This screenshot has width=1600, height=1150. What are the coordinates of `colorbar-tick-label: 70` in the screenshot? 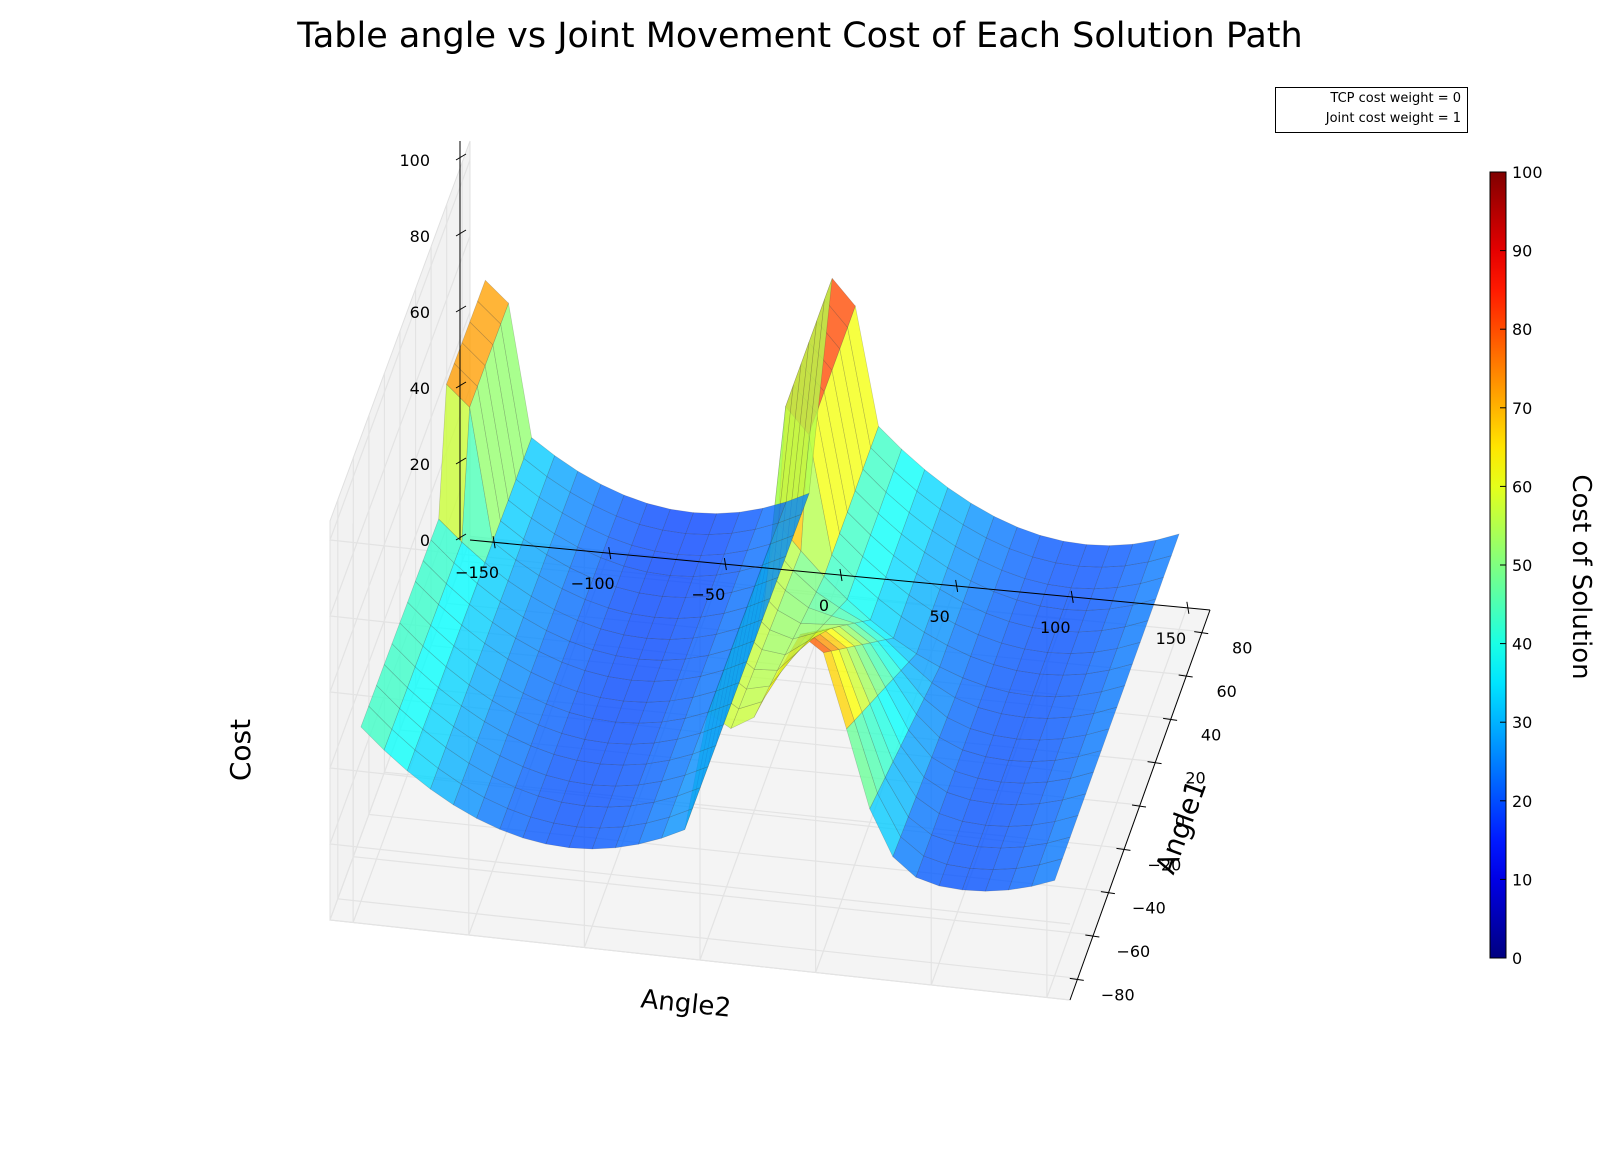 It's located at (1522, 408).